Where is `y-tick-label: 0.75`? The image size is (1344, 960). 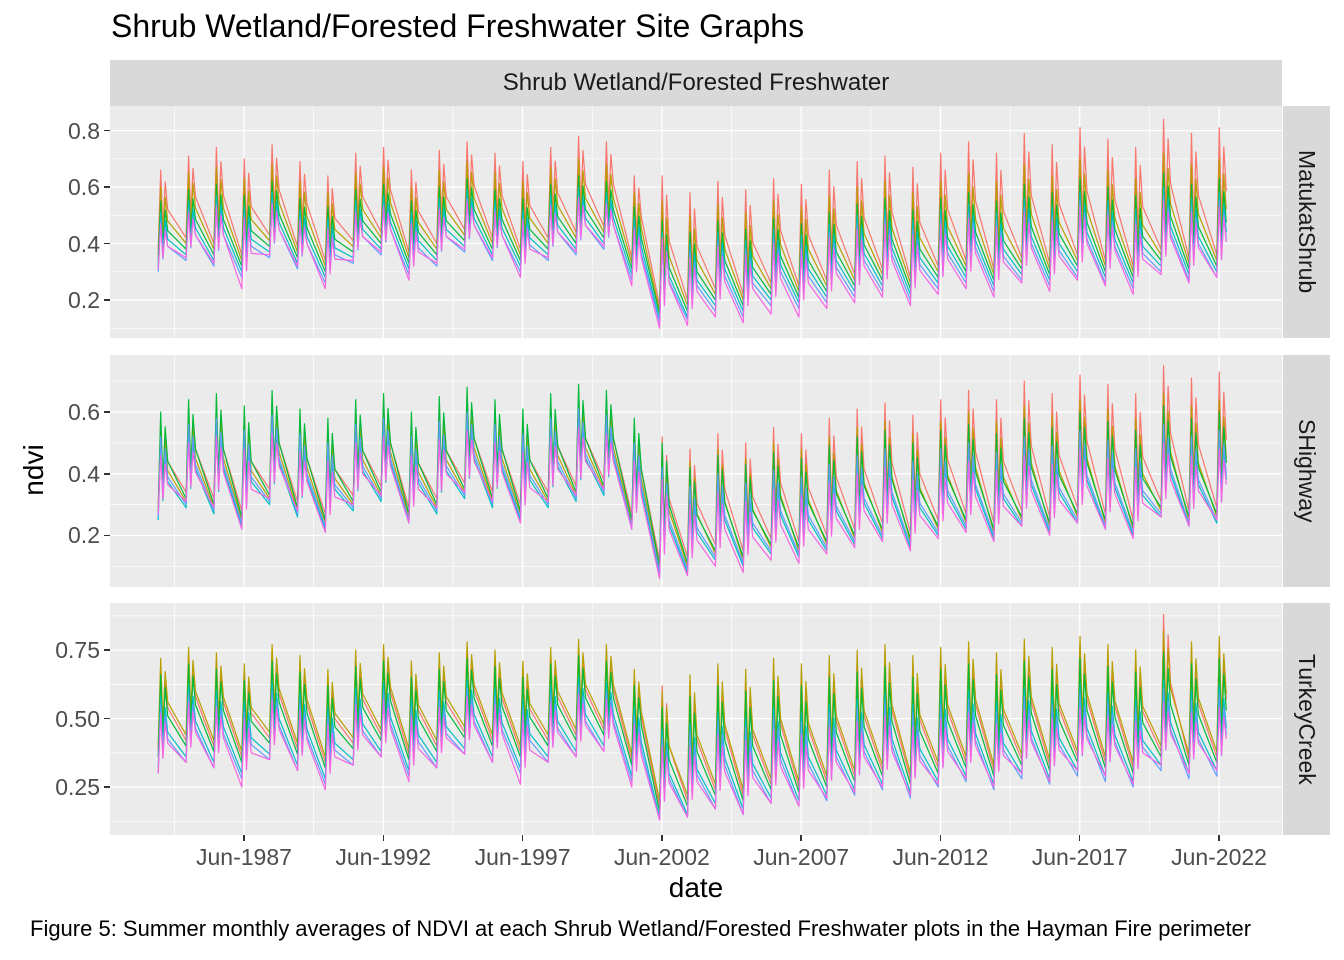 y-tick-label: 0.75 is located at coordinates (77, 650).